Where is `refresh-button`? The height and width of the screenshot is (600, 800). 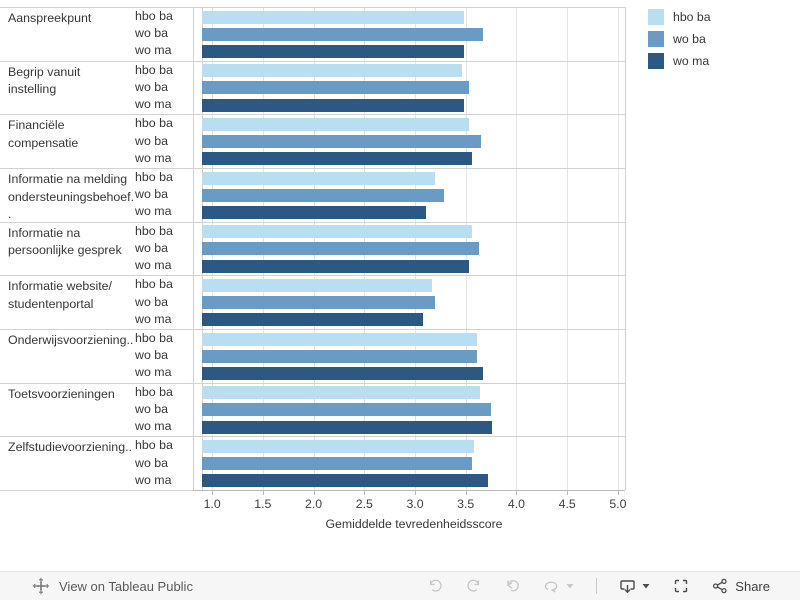 refresh-button is located at coordinates (552, 586).